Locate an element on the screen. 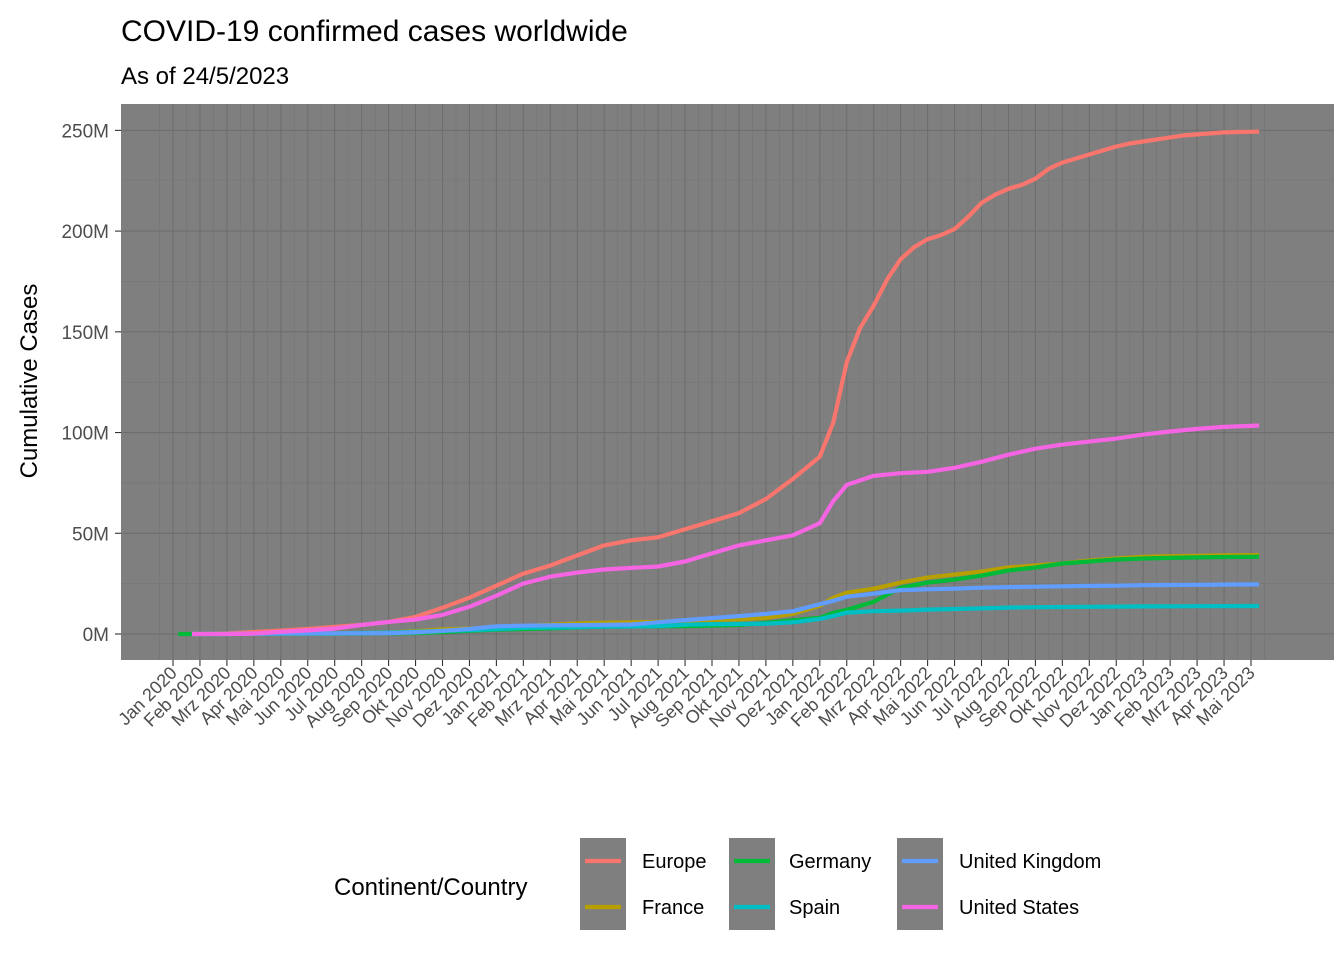  y-tick-label: 50M is located at coordinates (90, 534).